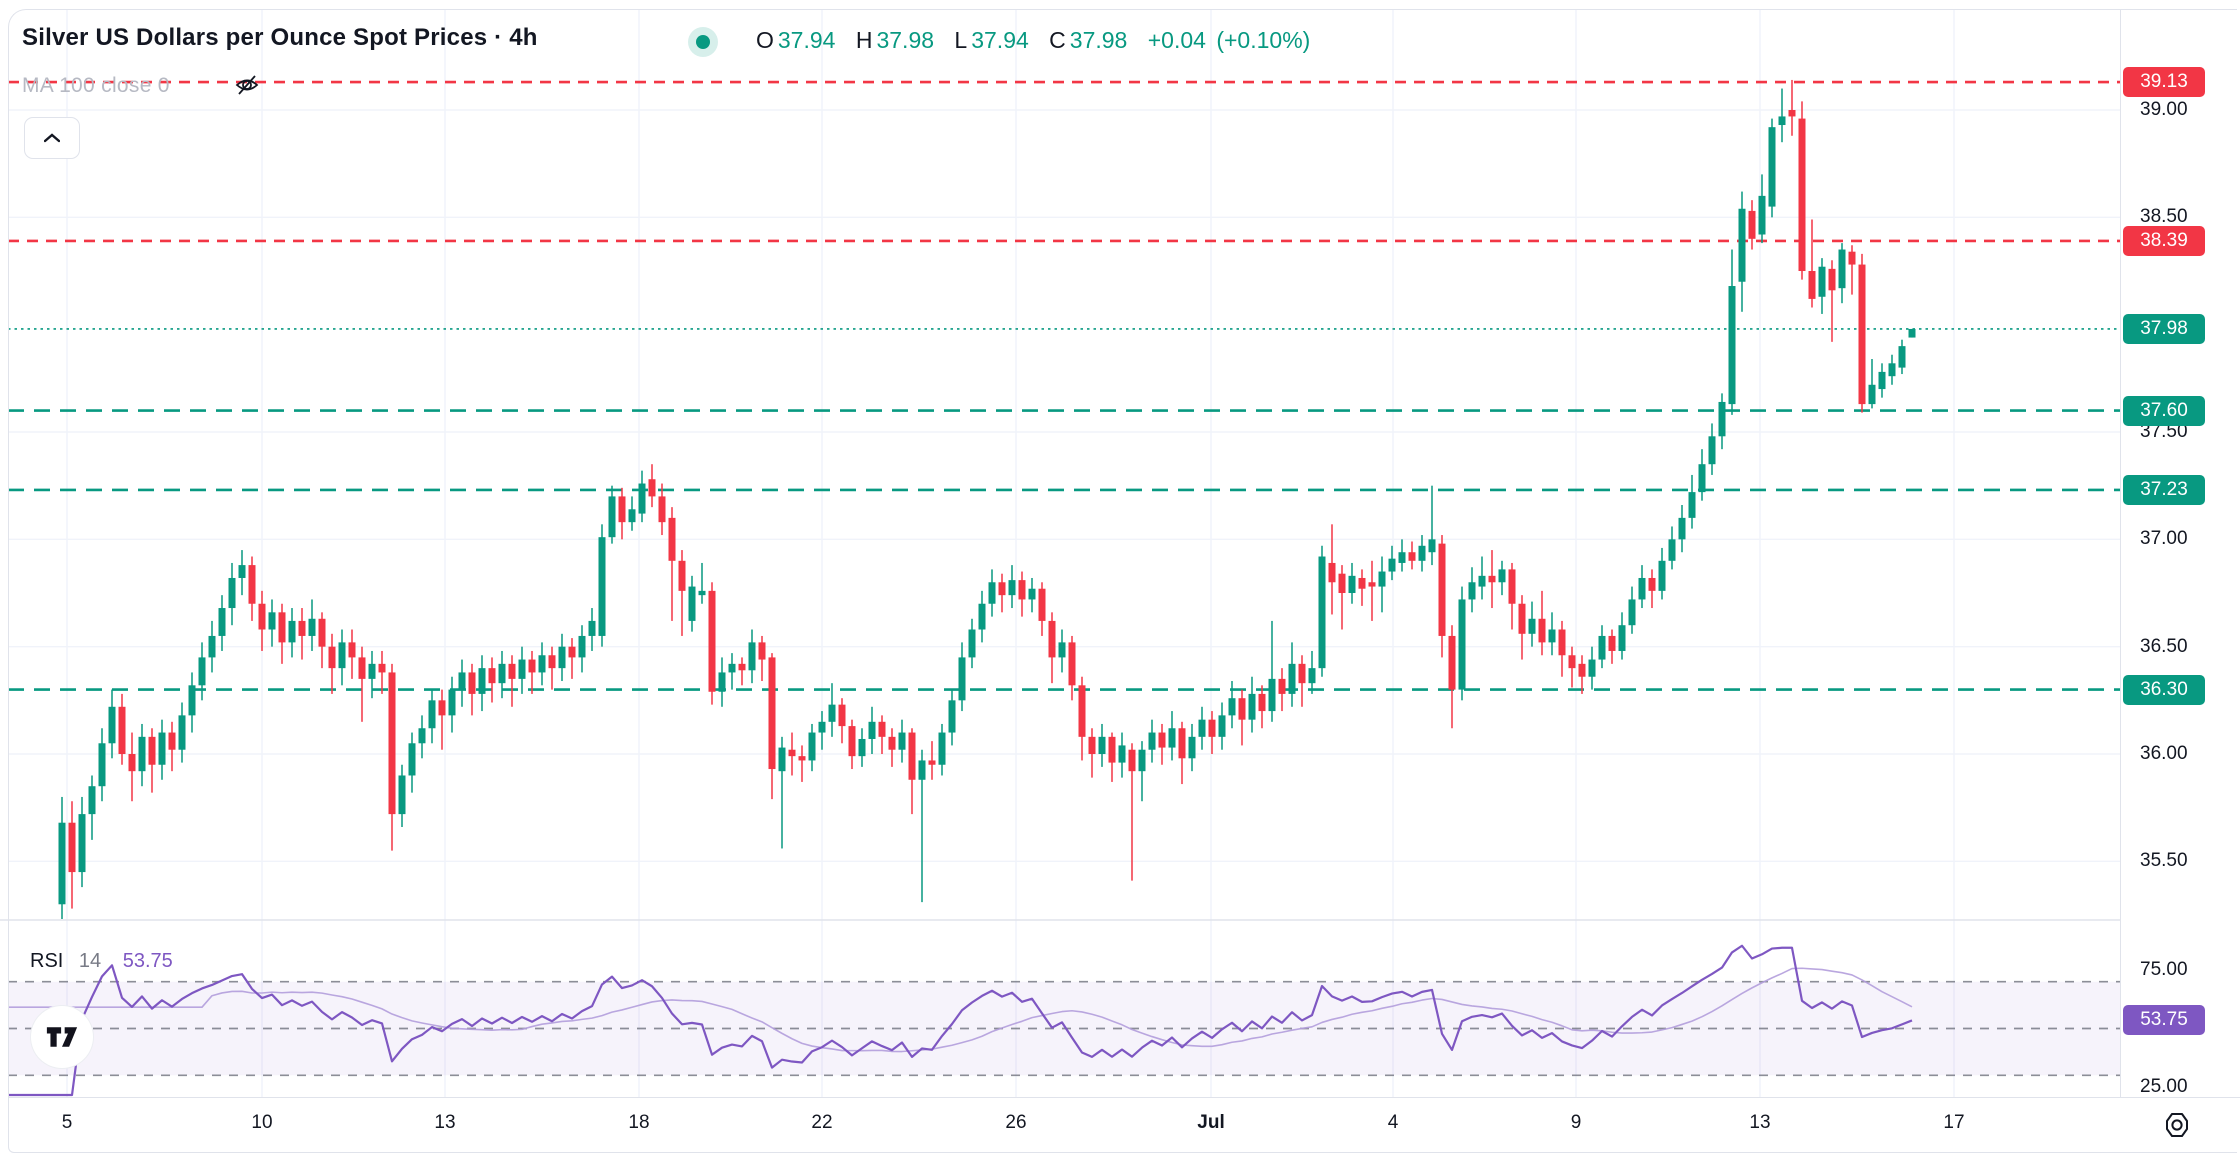 The image size is (2240, 1164). What do you see at coordinates (2164, 82) in the screenshot?
I see `level-price-badge-39.13: 39.13` at bounding box center [2164, 82].